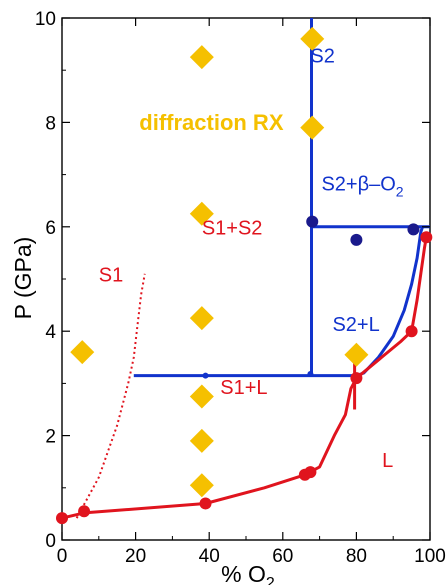 The image size is (448, 585). I want to click on y-tick-label: 0, so click(50, 541).